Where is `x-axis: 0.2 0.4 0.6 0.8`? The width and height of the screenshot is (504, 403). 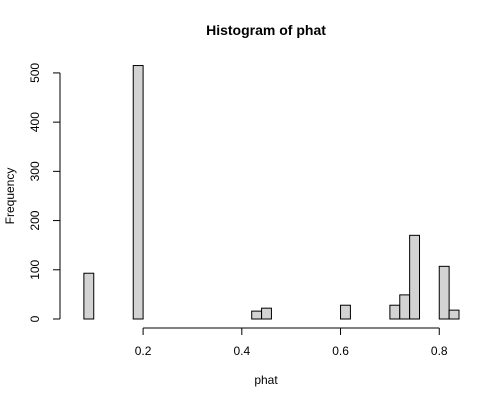
x-axis: 0.2 0.4 0.6 0.8 is located at coordinates (291, 342).